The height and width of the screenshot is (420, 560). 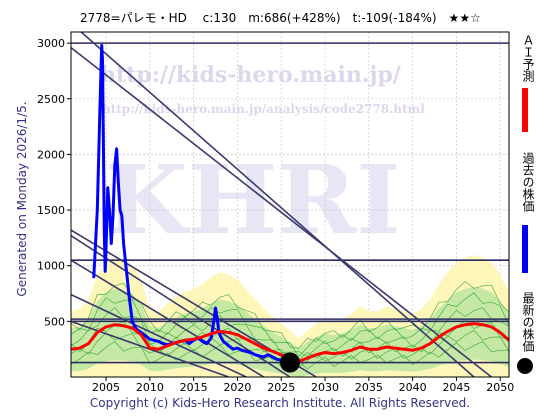 I want to click on x-tick-label: 2010, so click(x=150, y=387).